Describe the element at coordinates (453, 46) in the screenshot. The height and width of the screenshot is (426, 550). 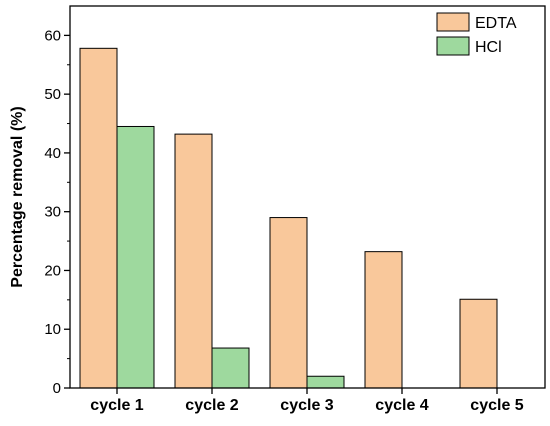
I see `legend-swatch-hcl` at that location.